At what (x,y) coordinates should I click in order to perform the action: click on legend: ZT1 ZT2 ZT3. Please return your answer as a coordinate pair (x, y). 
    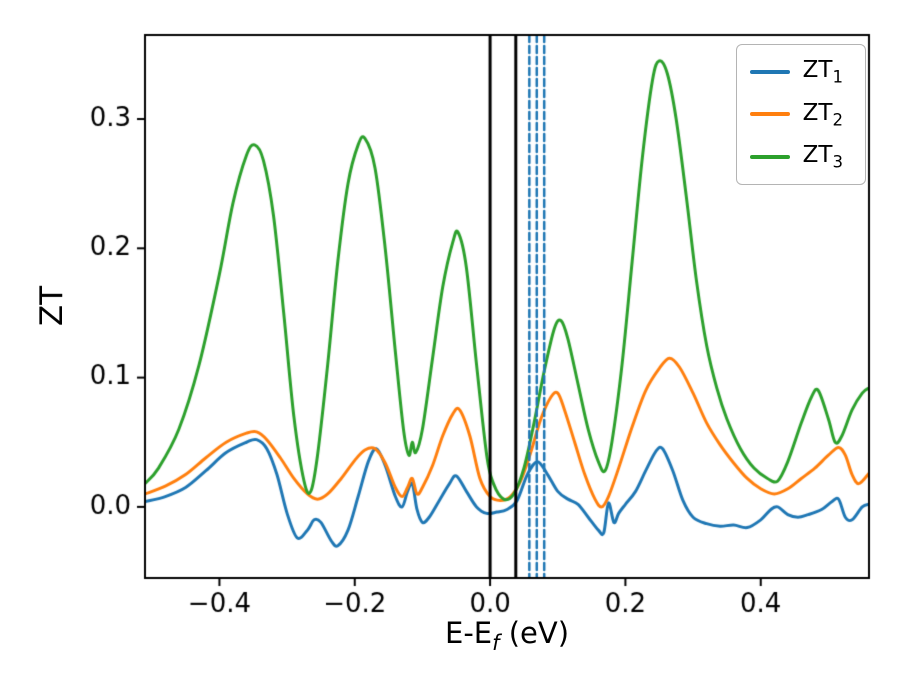
    Looking at the image, I should click on (800, 114).